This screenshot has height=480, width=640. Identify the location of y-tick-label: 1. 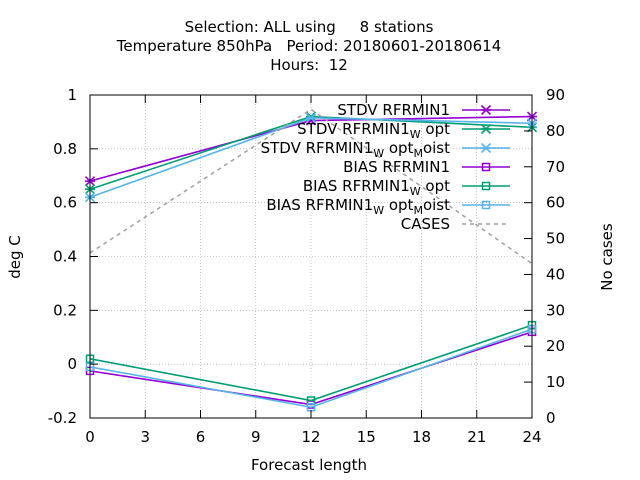
(72, 95).